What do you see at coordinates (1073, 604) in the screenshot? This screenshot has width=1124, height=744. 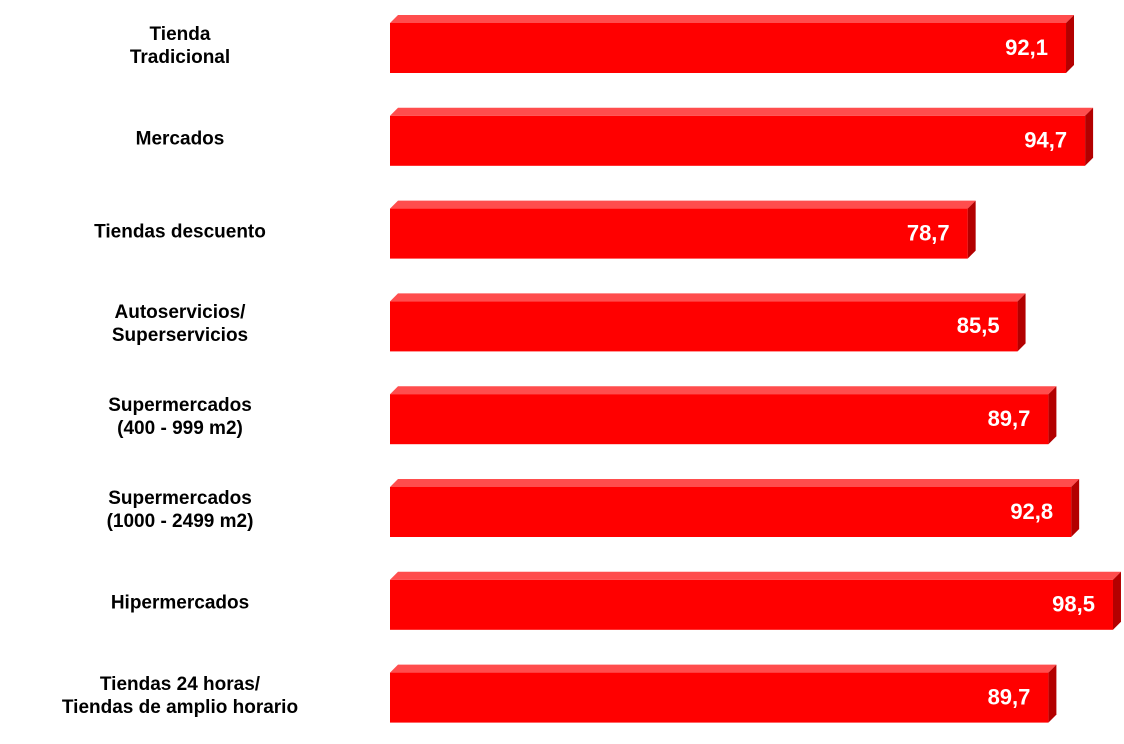 I see `value-label: 98,5` at bounding box center [1073, 604].